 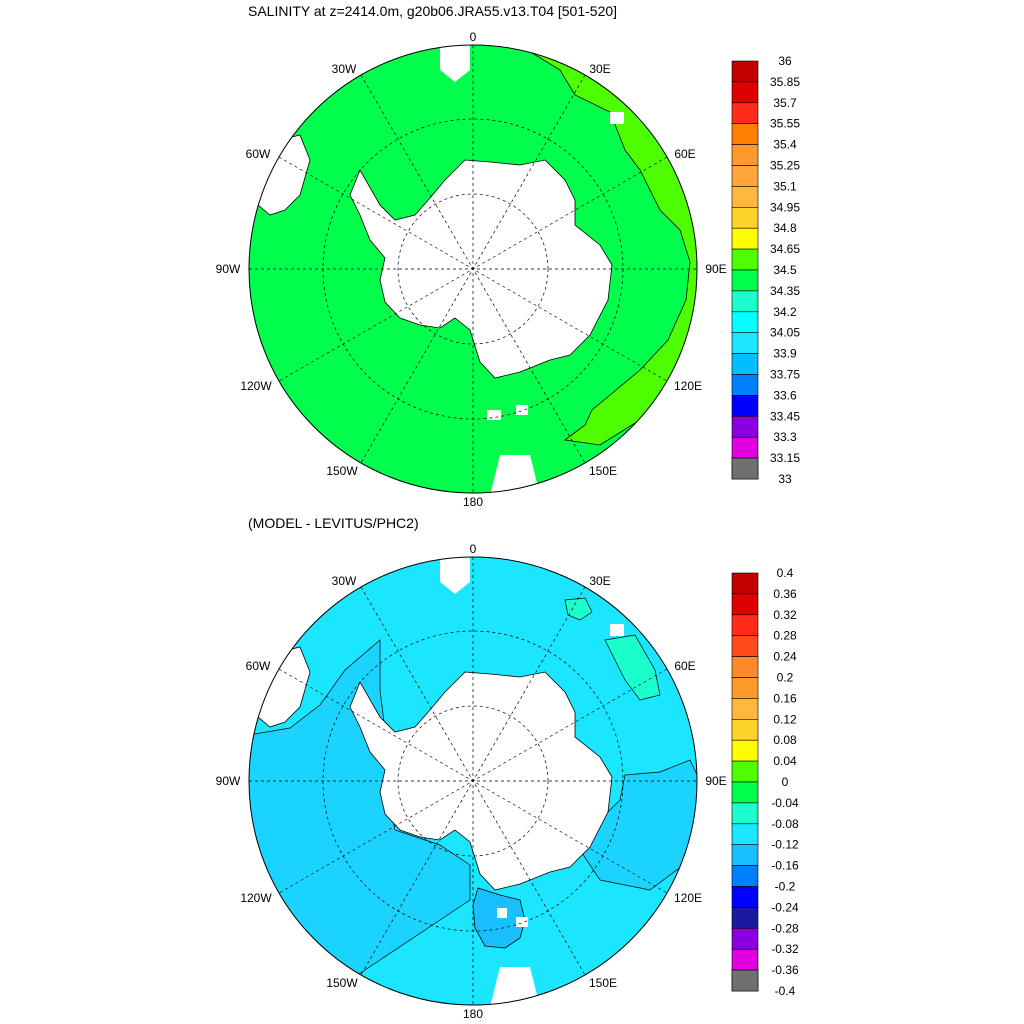 I want to click on colorbar-label: 0.28, so click(x=785, y=636).